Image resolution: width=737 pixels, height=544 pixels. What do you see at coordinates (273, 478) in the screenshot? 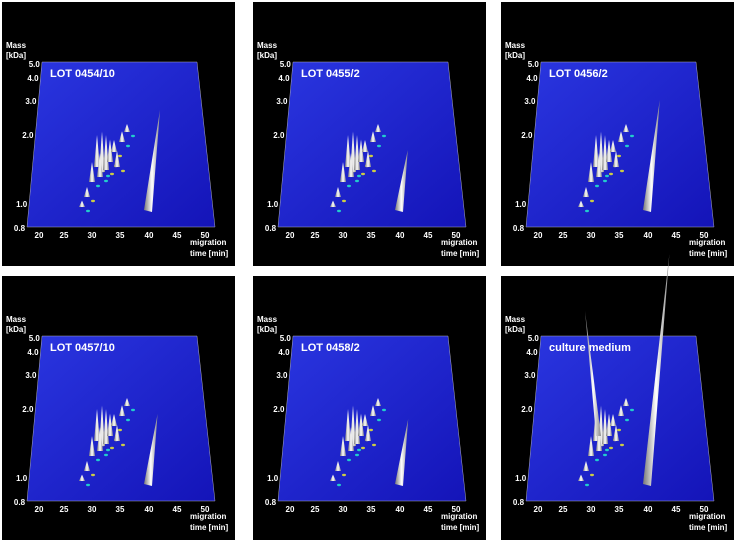
I see `y-tick-label: 1.0` at bounding box center [273, 478].